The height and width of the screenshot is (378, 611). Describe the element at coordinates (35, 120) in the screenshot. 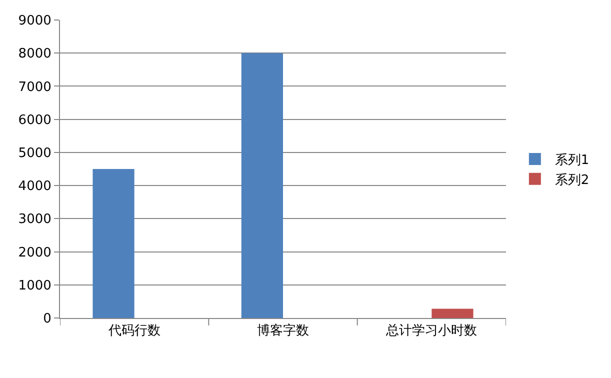

I see `y-tick-label: 6000` at that location.